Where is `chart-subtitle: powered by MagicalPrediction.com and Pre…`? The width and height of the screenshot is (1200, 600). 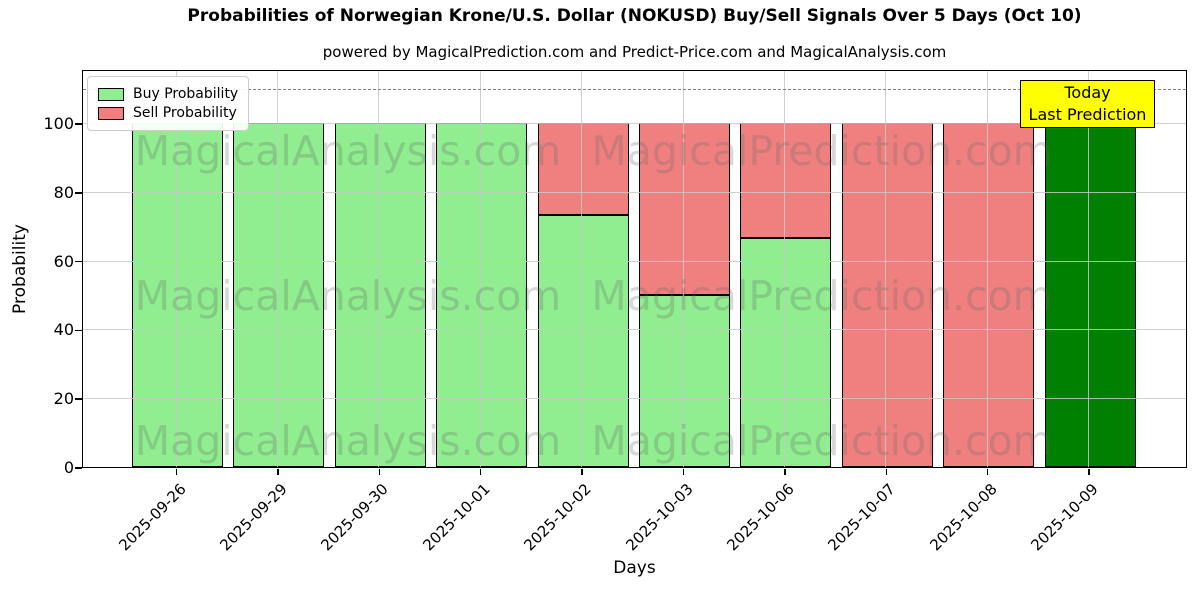 chart-subtitle: powered by MagicalPrediction.com and Pre… is located at coordinates (634, 52).